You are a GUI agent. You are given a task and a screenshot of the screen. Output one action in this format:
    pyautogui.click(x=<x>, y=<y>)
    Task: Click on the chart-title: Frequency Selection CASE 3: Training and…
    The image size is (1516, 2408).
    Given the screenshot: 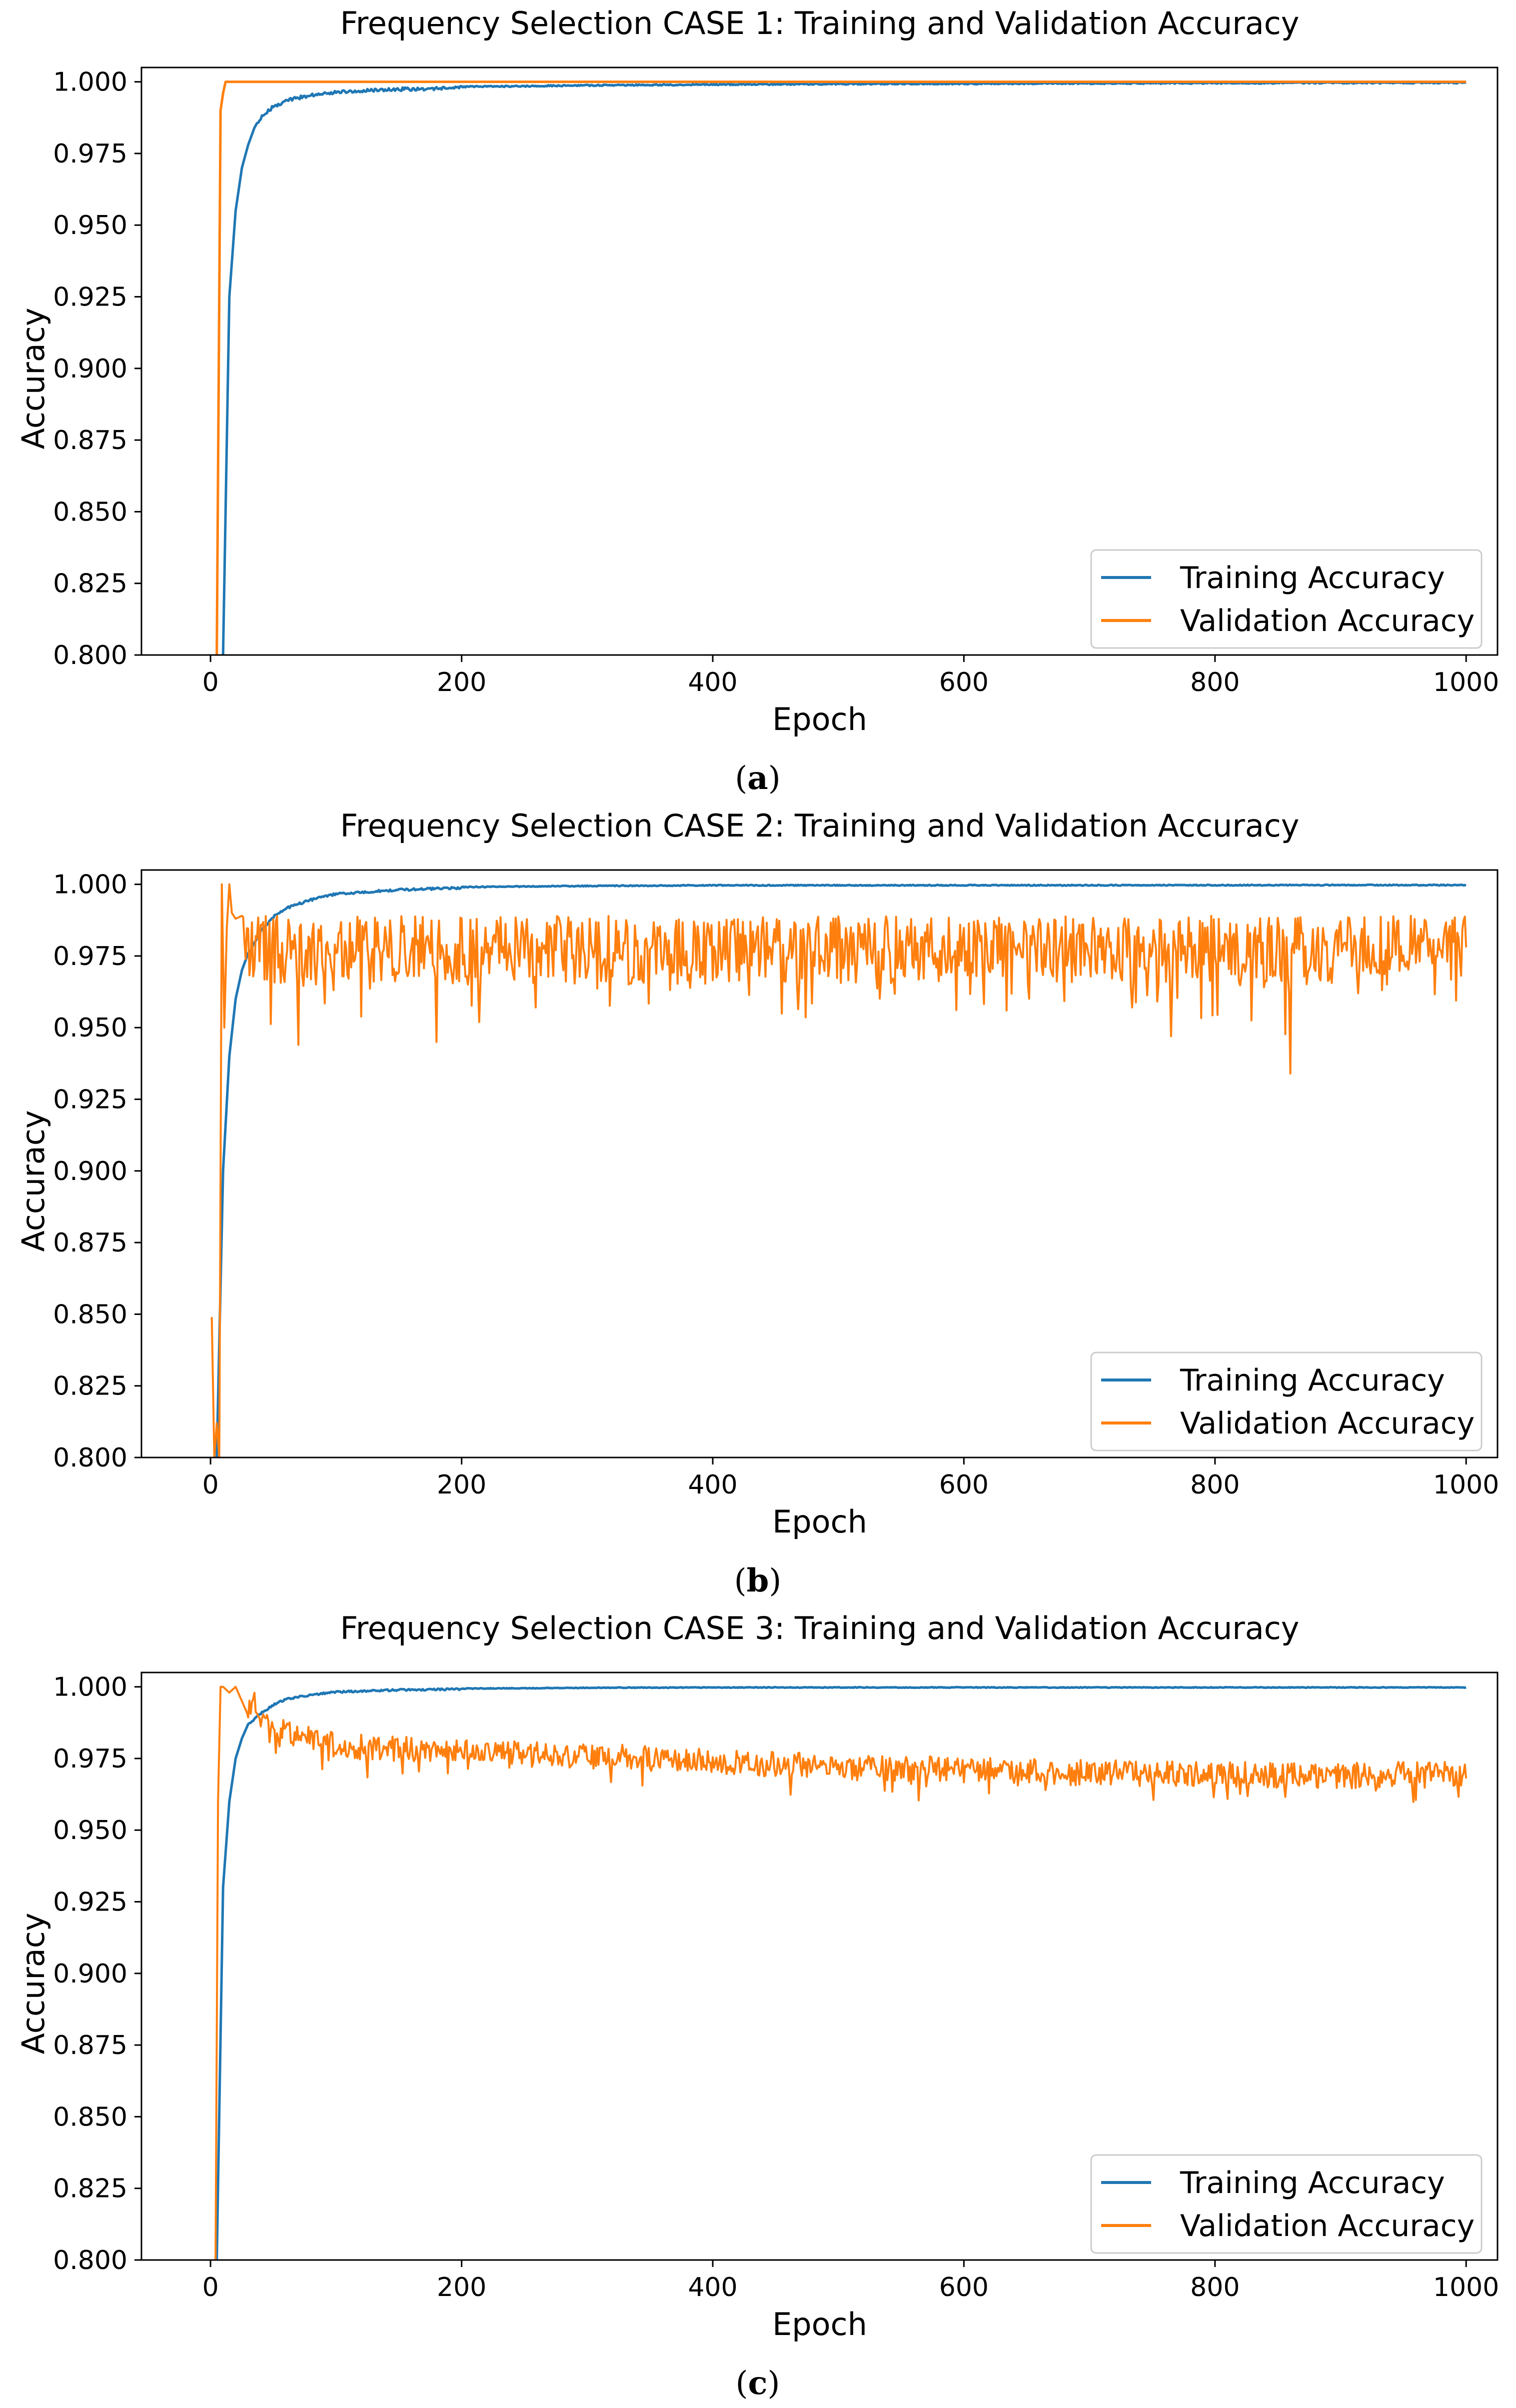 What is the action you would take?
    pyautogui.click(x=819, y=1628)
    